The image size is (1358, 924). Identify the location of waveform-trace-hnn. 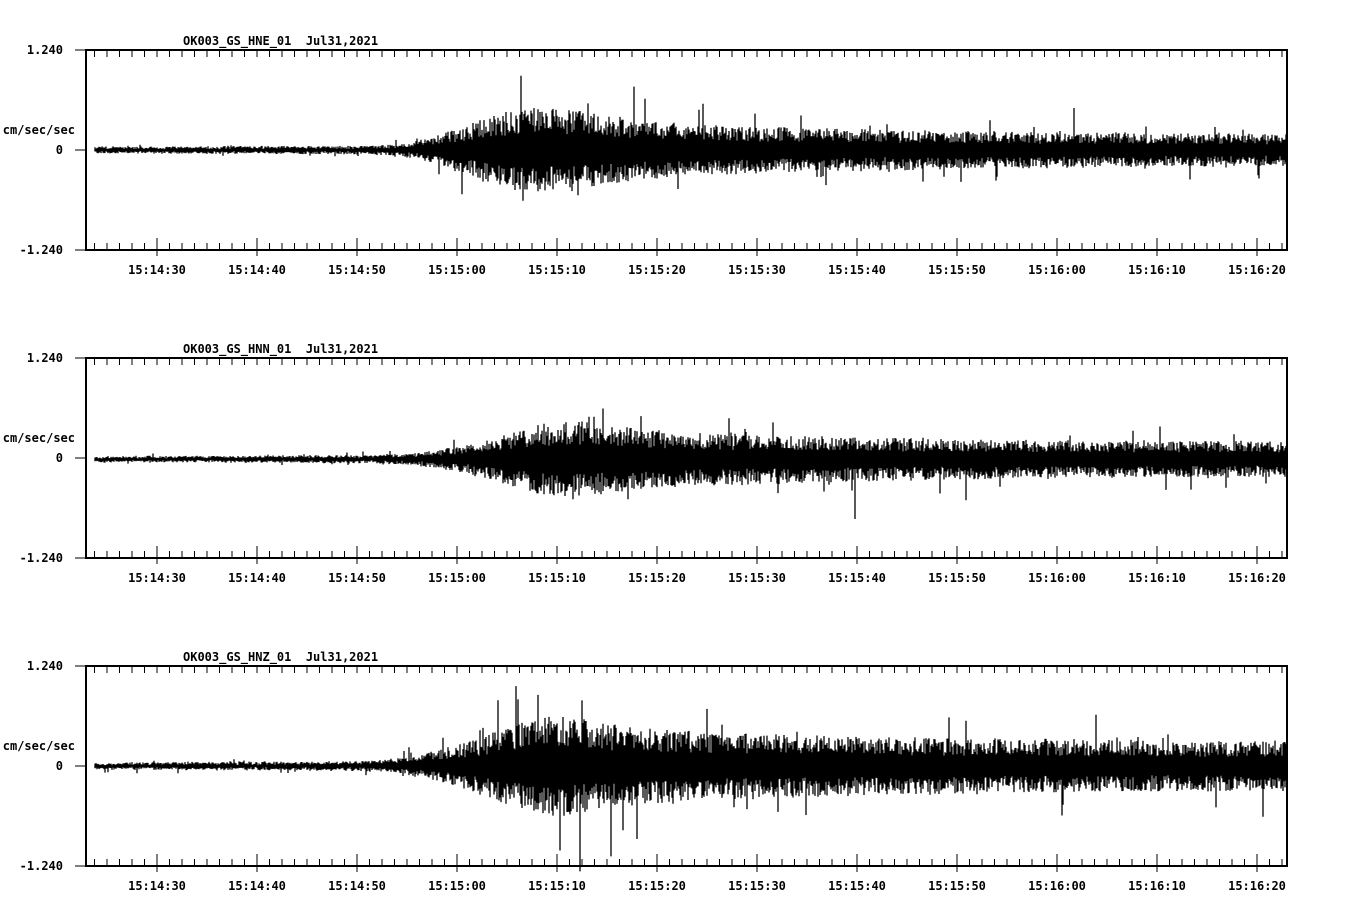
(691, 463).